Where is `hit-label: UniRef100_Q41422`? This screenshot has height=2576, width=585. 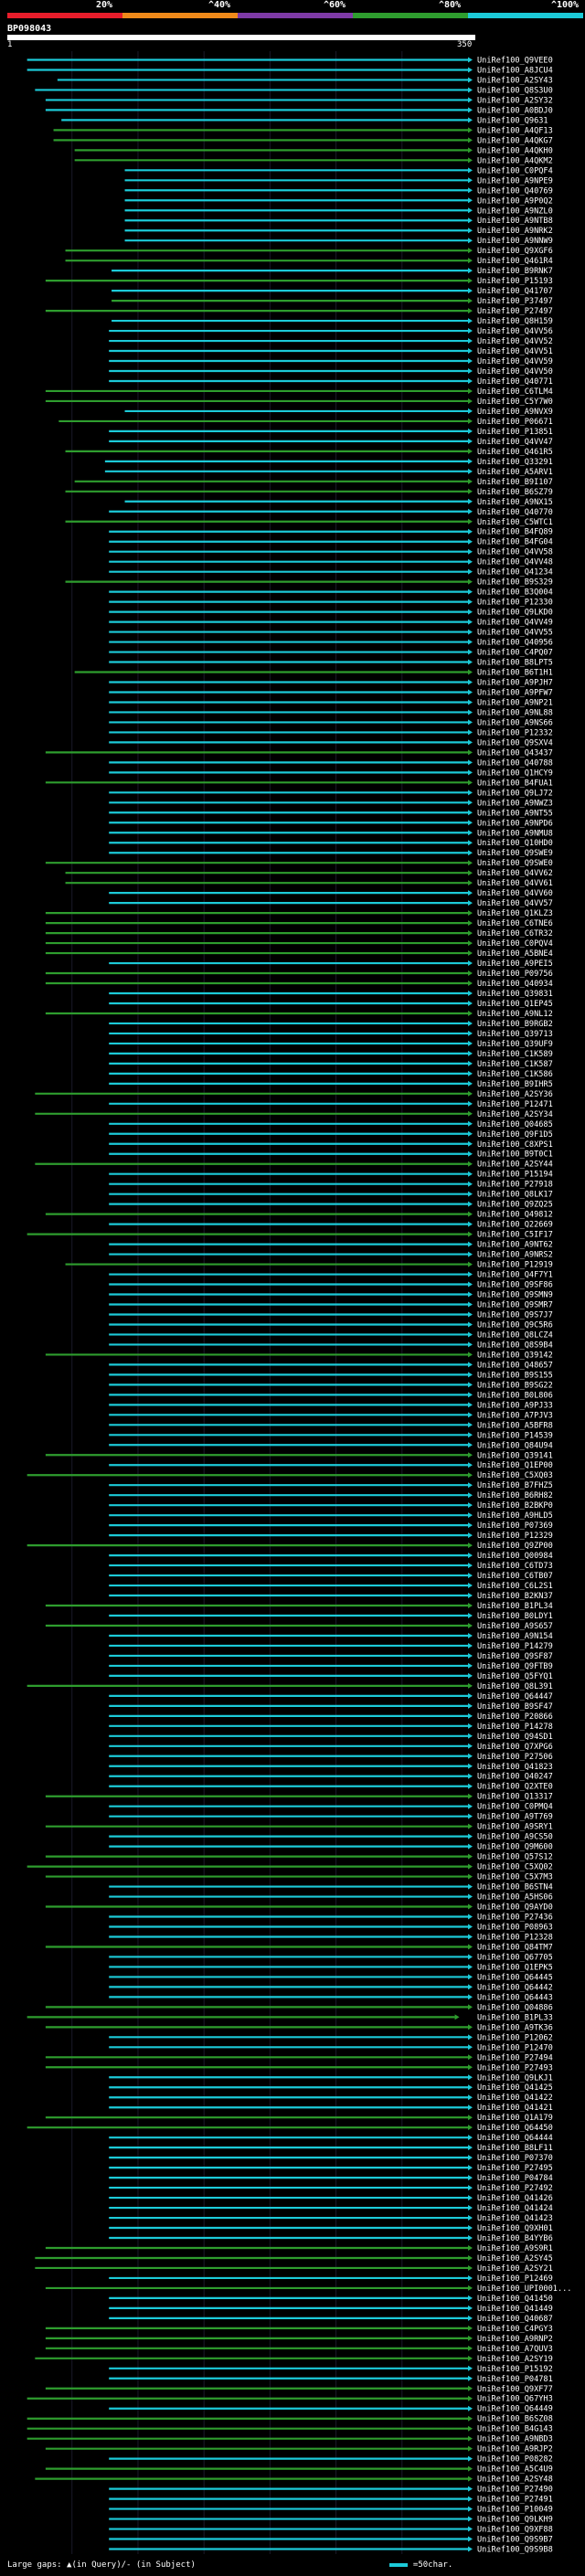
hit-label: UniRef100_Q41422 is located at coordinates (515, 2098).